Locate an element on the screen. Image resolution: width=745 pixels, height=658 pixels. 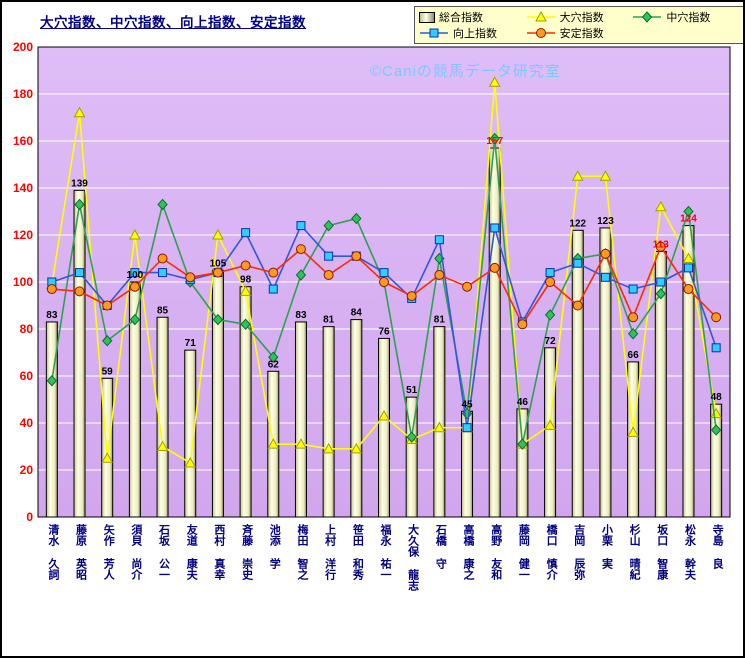
x-tick-label: 斉藤 崇史 is located at coordinates (246, 552).